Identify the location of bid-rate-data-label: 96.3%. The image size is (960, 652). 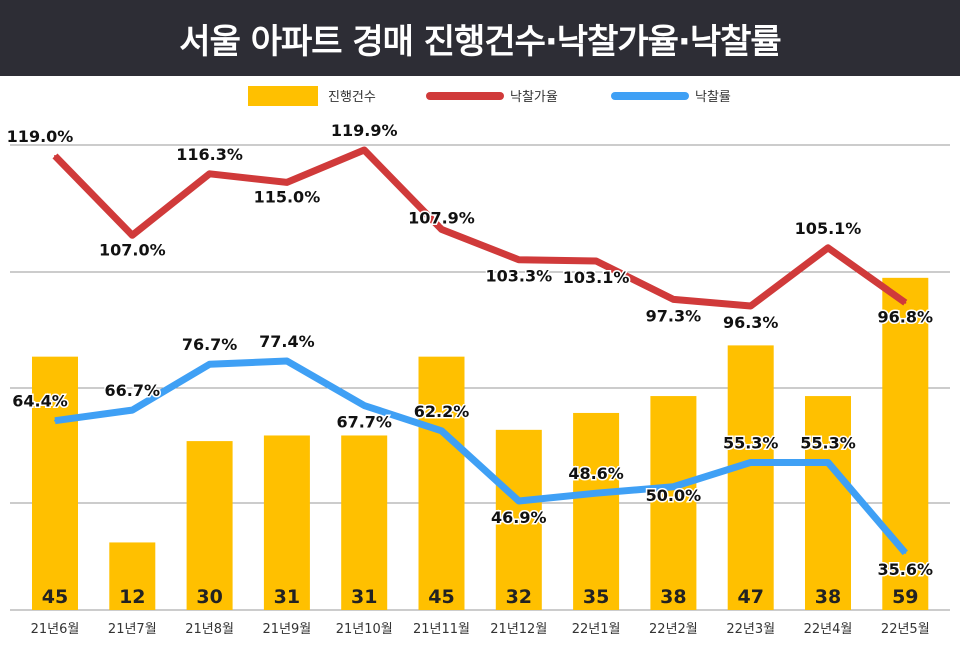
(751, 322).